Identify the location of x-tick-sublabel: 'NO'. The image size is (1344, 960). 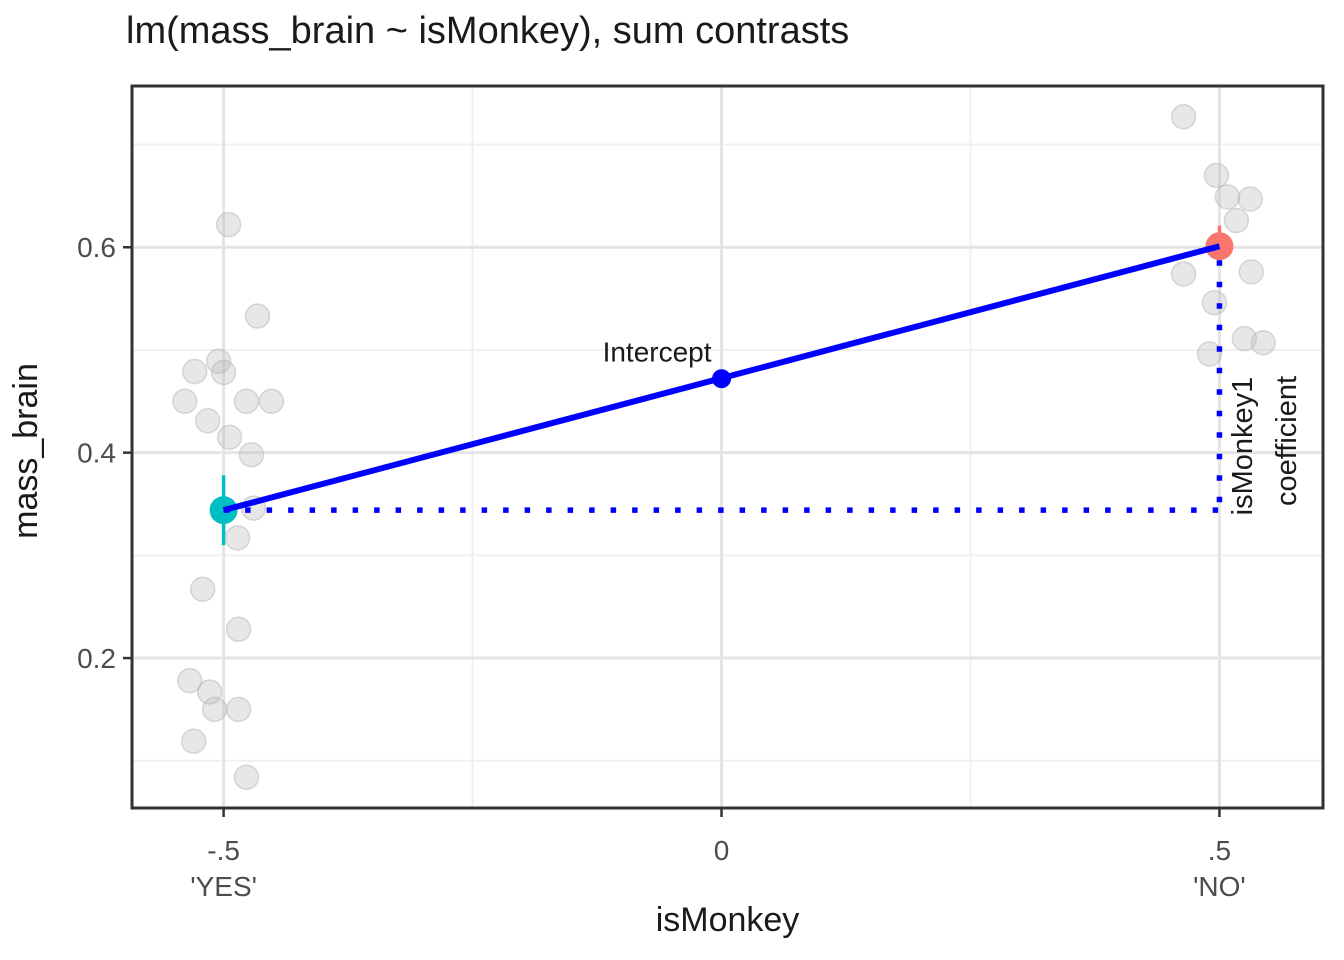
(1219, 886).